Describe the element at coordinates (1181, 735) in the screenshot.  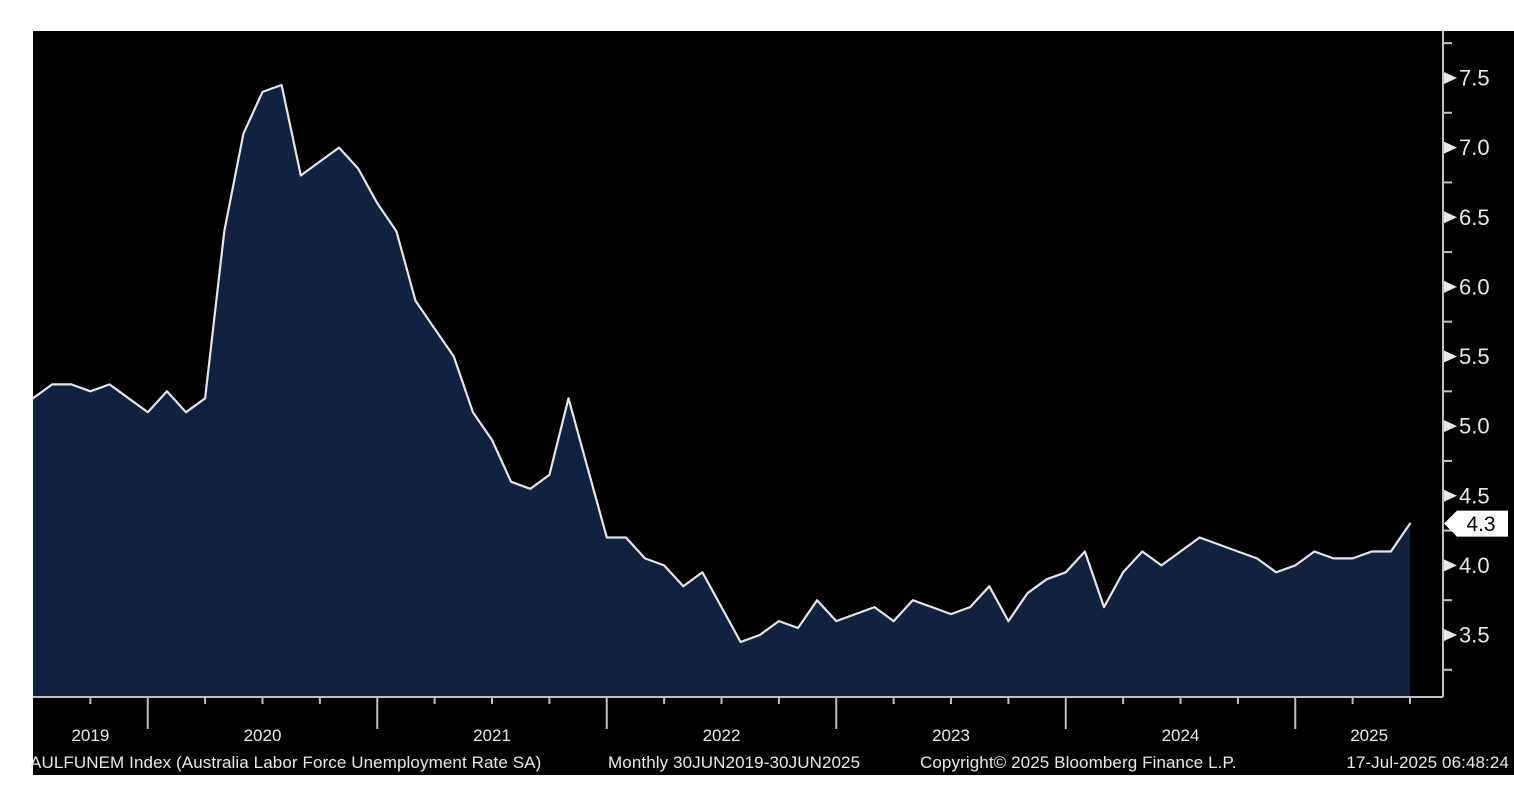
I see `x-year-label: 2024` at that location.